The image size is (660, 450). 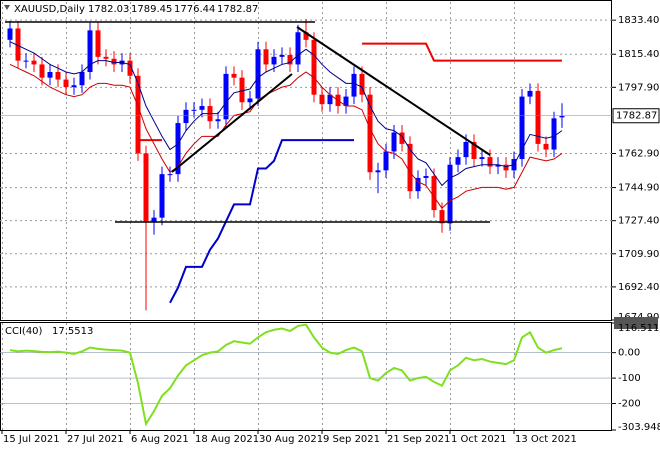 I want to click on x-tick-label: 6 Aug 2021, so click(x=160, y=439).